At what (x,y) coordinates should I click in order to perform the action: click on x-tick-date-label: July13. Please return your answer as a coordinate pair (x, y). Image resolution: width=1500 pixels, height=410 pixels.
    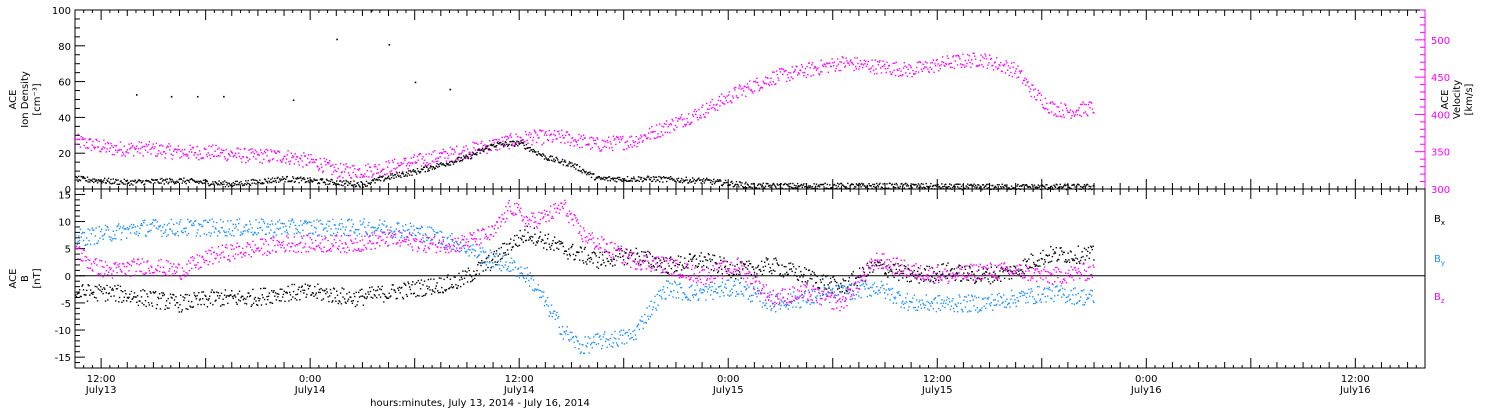
    Looking at the image, I should click on (101, 390).